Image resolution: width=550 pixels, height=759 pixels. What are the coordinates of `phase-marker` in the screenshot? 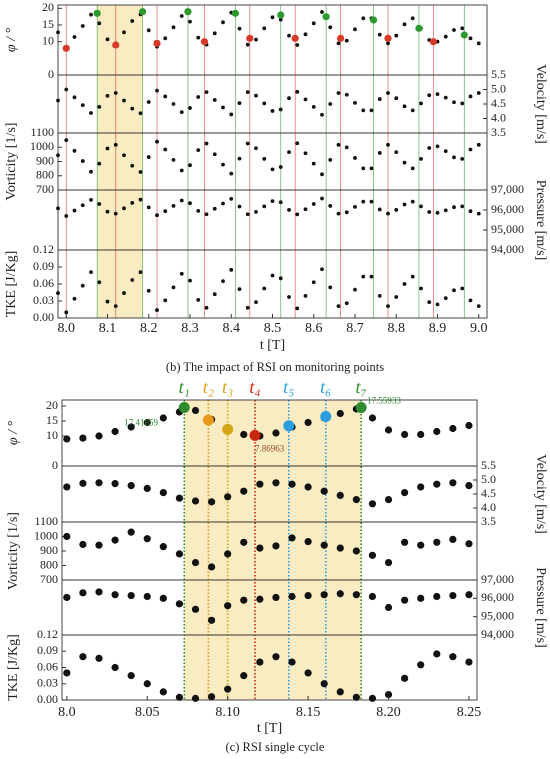 It's located at (326, 416).